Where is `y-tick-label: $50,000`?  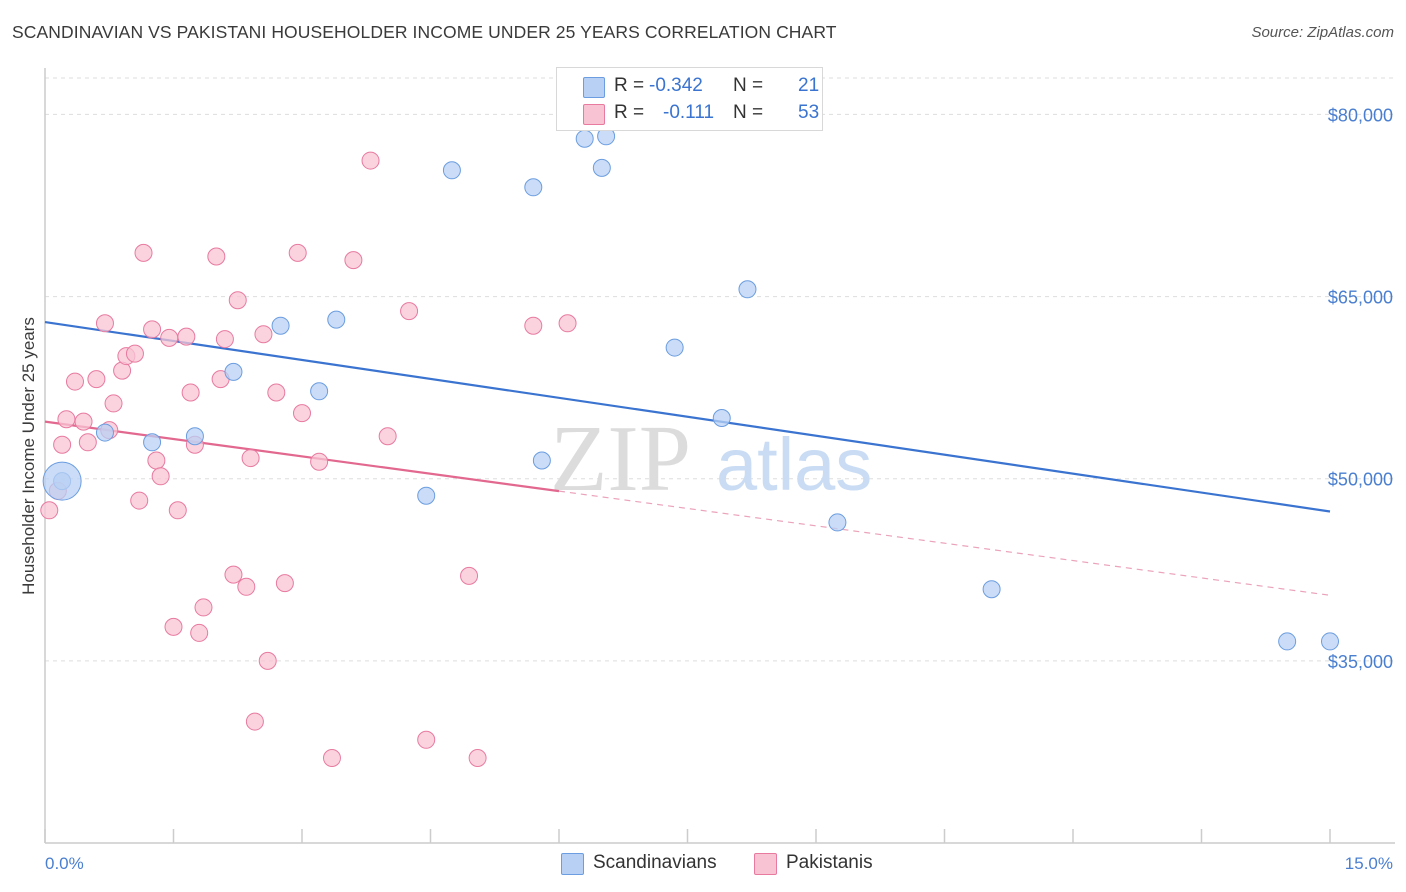
y-tick-label: $50,000 is located at coordinates (1360, 480).